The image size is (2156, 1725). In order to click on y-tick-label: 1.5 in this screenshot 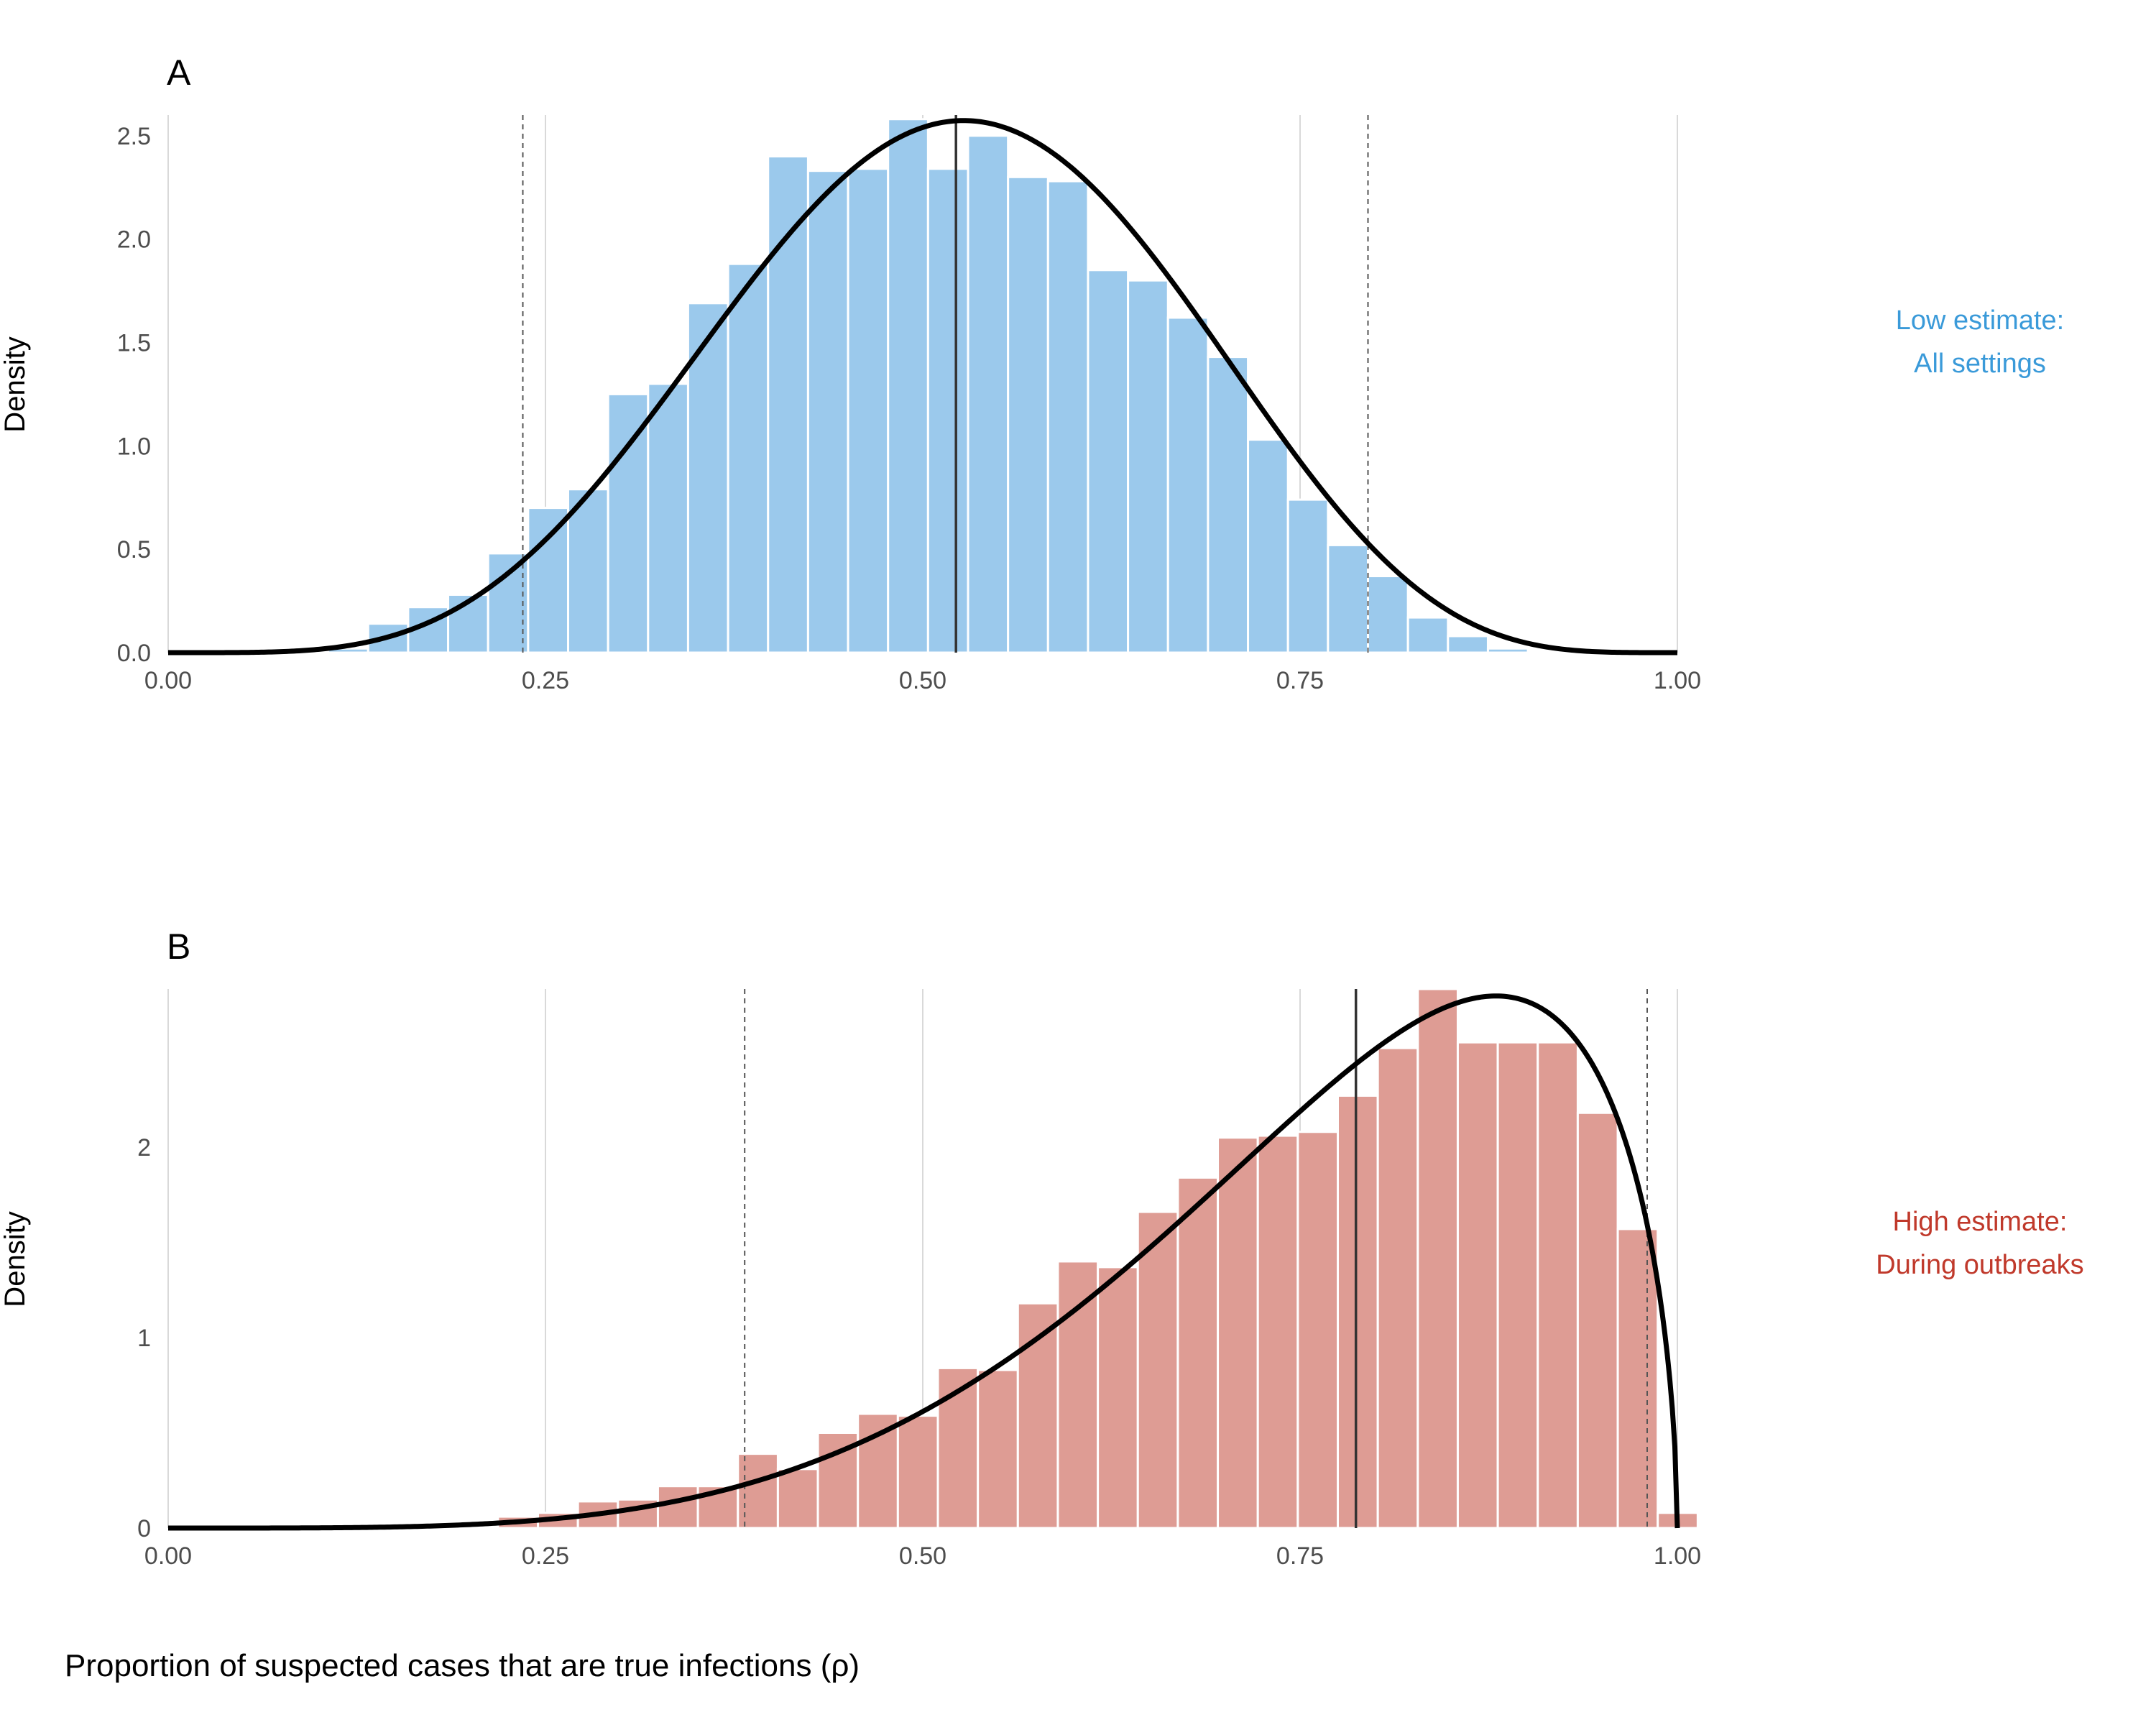, I will do `click(134, 342)`.